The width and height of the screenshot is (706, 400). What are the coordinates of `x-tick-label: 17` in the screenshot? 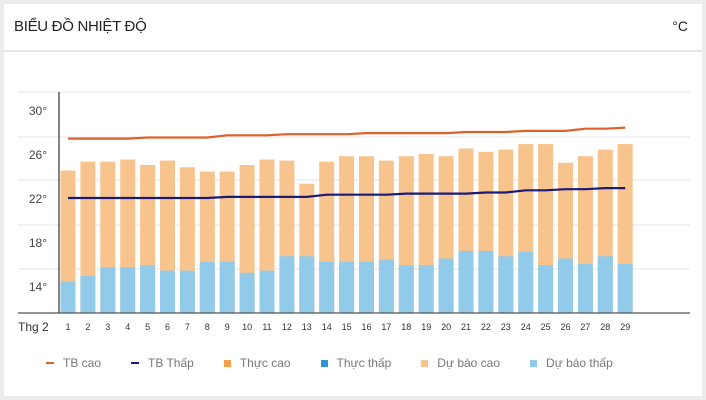 It's located at (386, 327).